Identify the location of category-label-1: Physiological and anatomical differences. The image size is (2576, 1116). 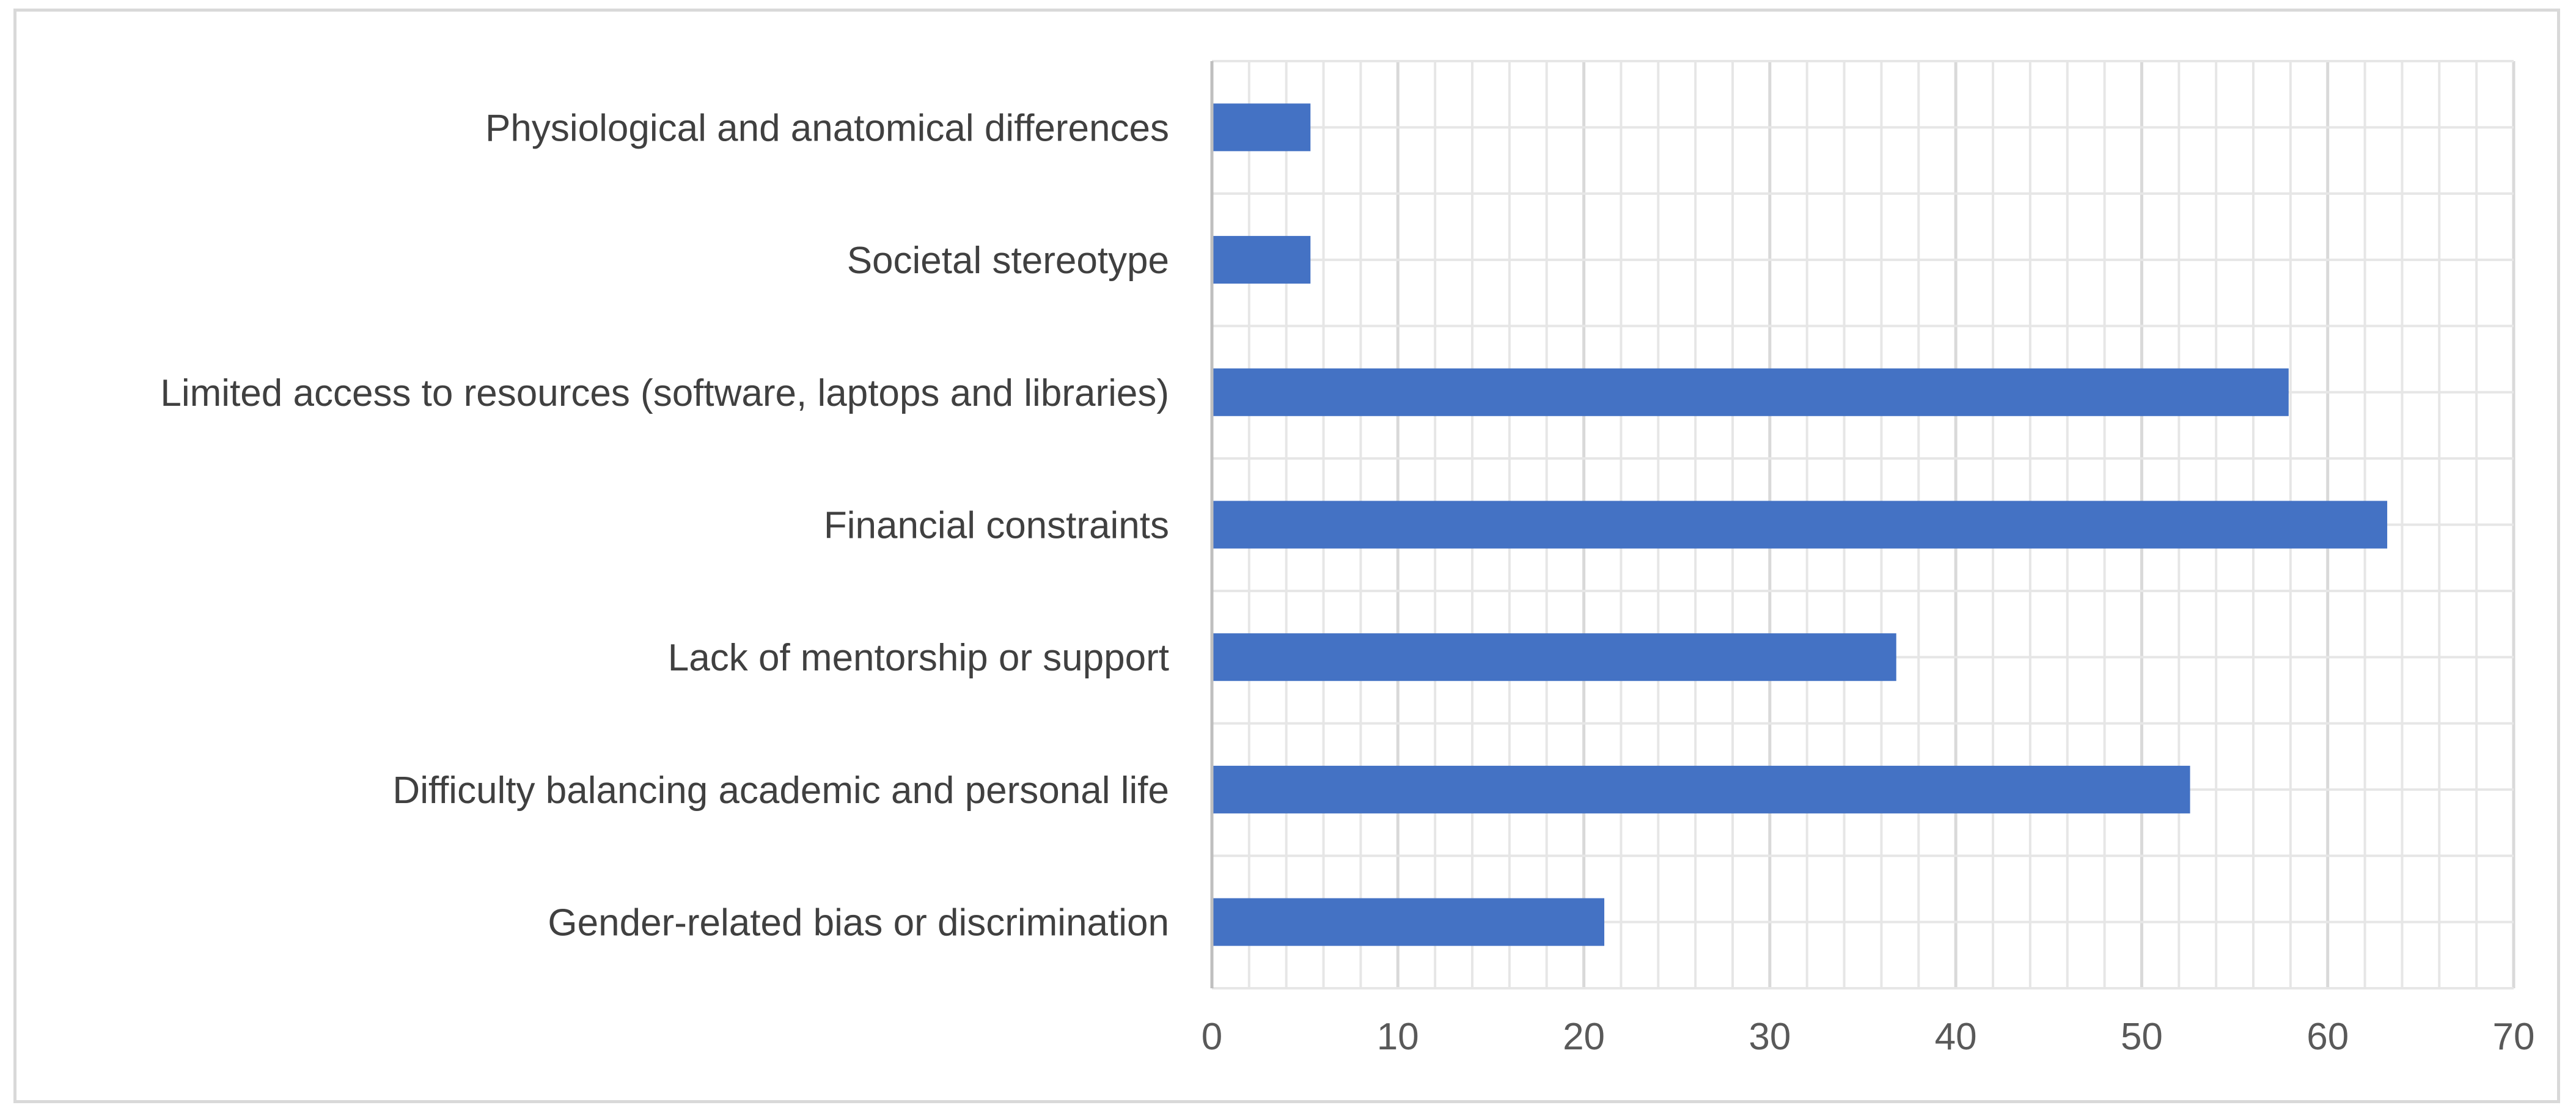
(827, 128).